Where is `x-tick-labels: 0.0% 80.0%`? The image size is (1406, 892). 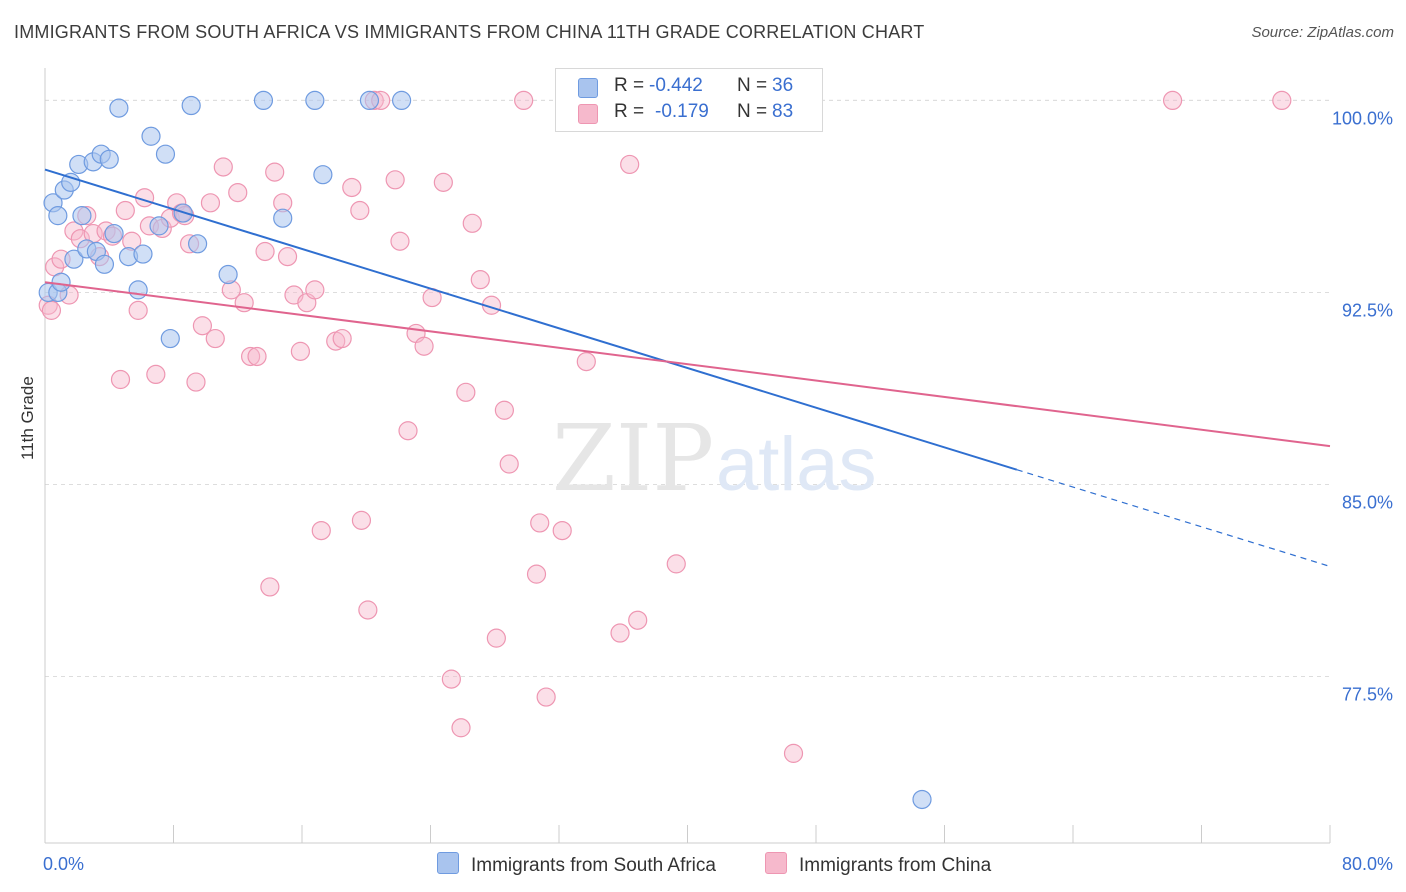 x-tick-labels: 0.0% 80.0% is located at coordinates (718, 864).